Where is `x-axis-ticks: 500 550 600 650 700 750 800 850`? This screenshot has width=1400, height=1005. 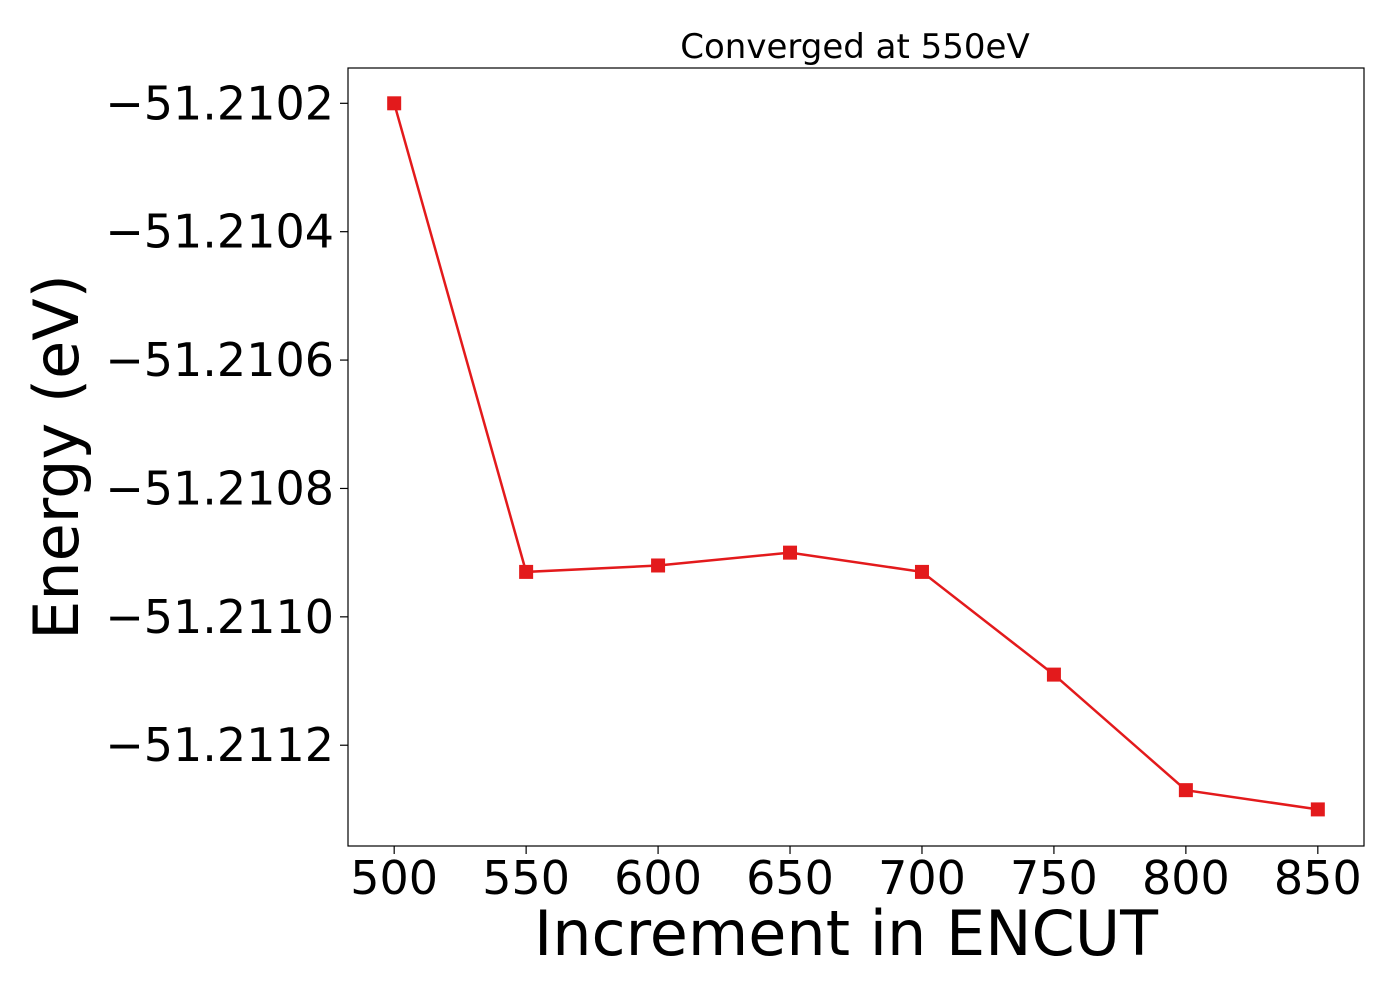 x-axis-ticks: 500 550 600 650 700 750 800 850 is located at coordinates (856, 875).